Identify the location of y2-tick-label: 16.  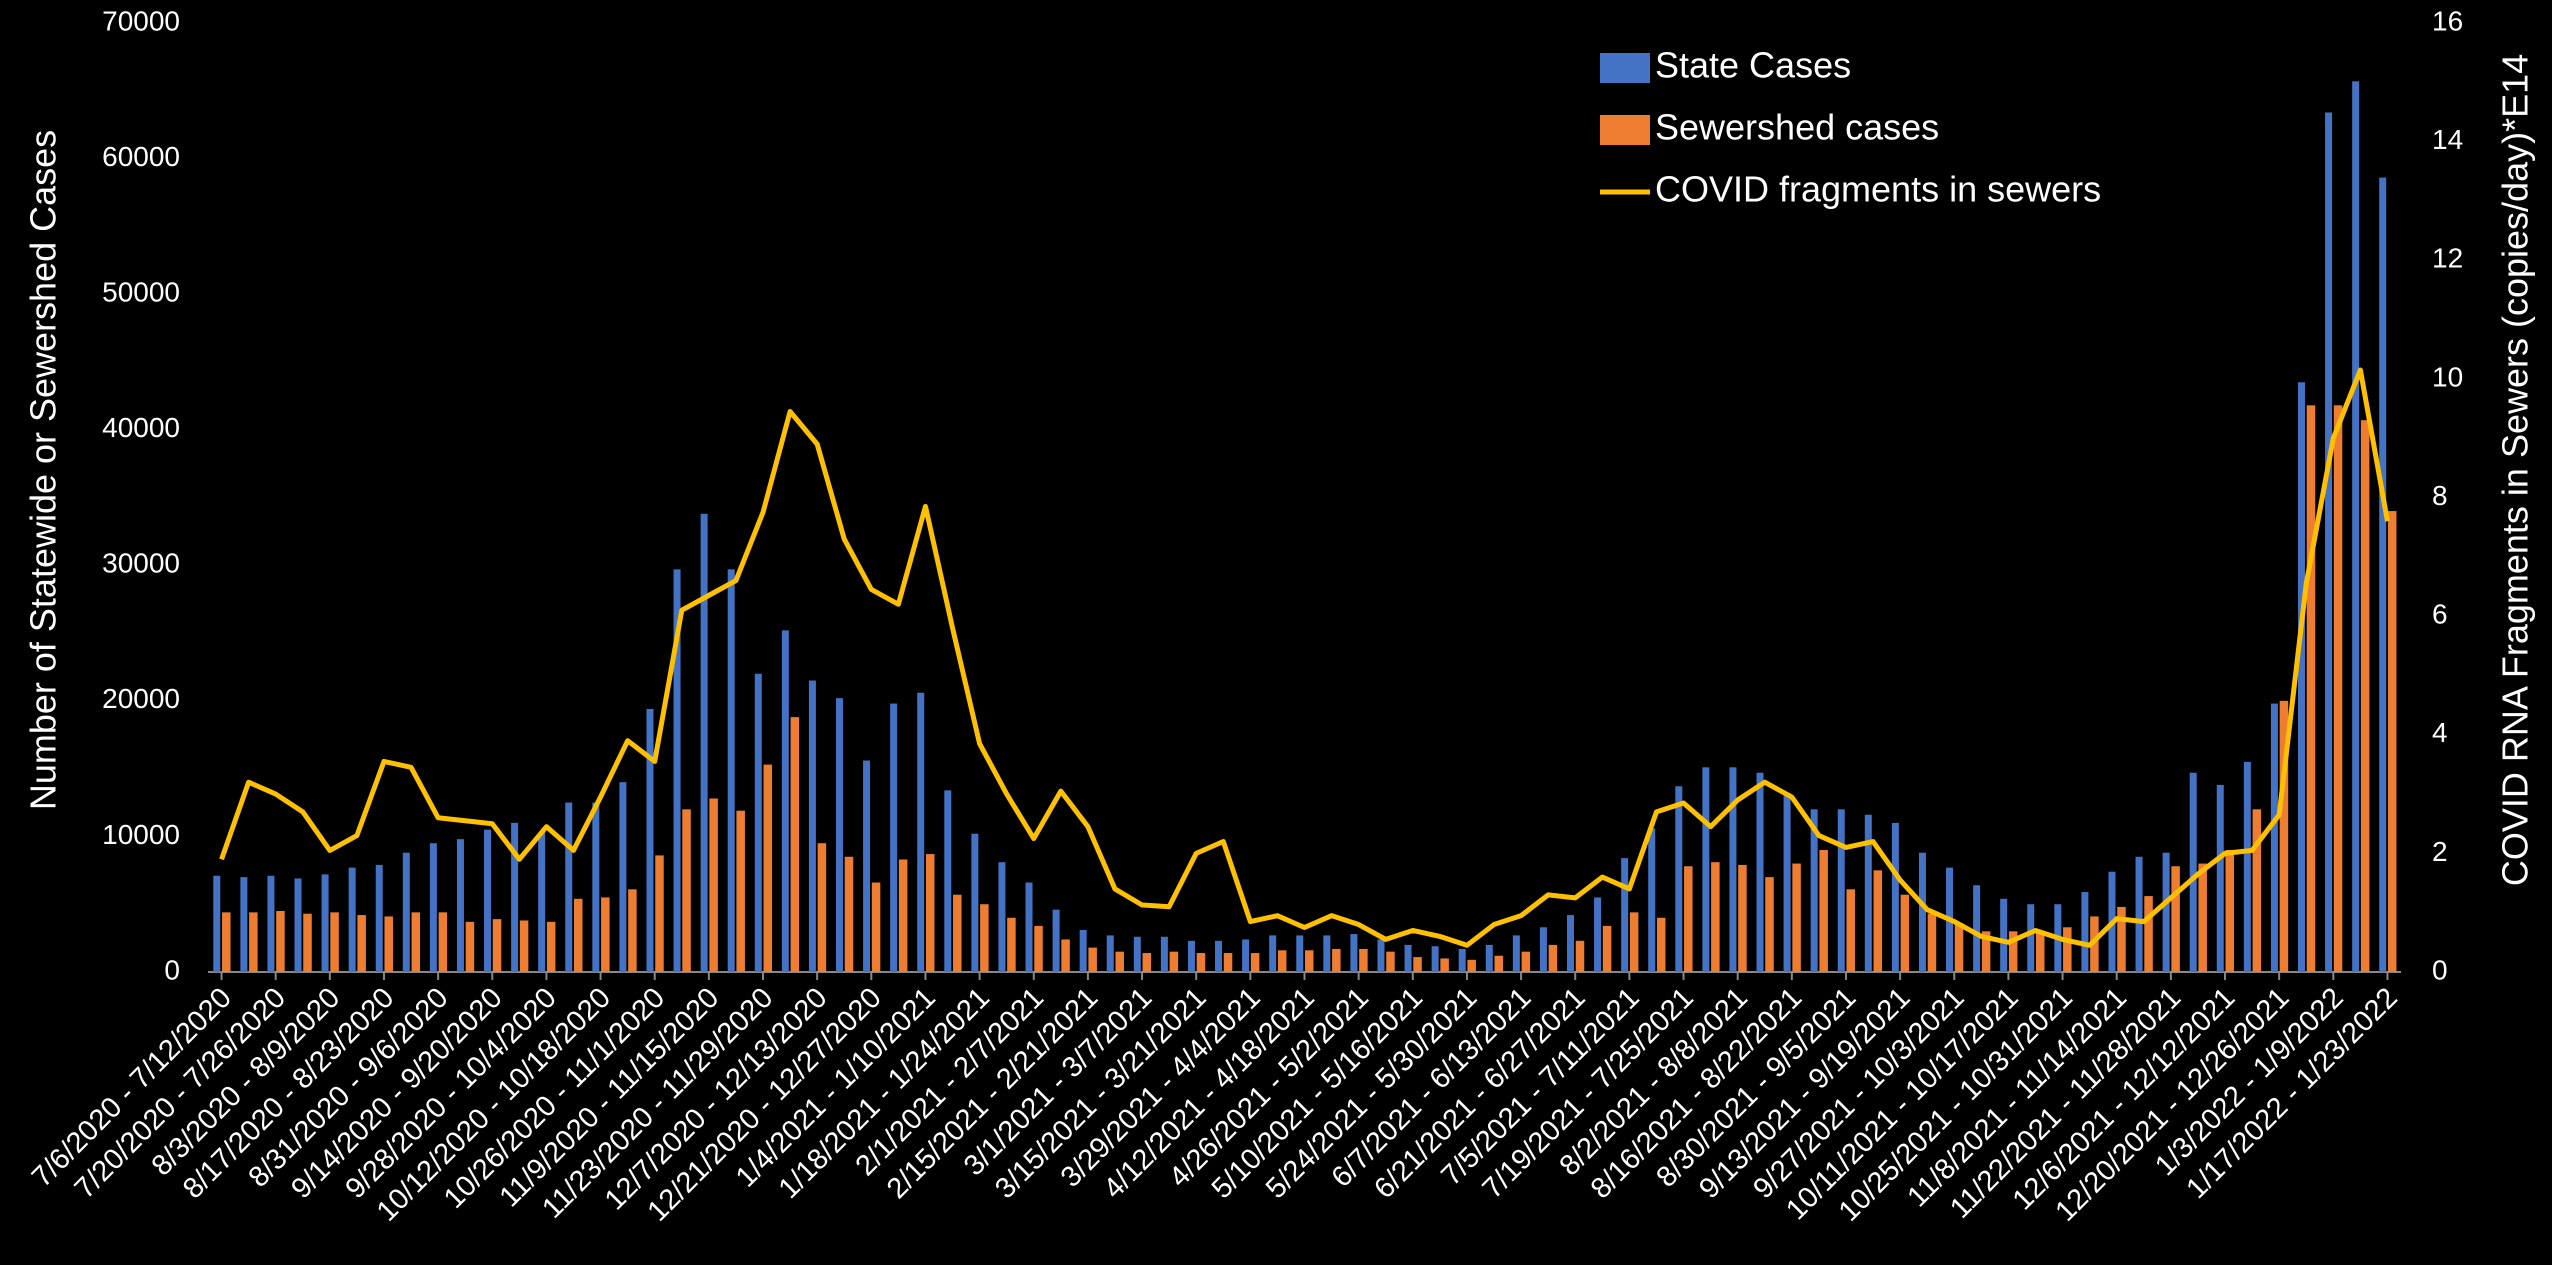
(2447, 20).